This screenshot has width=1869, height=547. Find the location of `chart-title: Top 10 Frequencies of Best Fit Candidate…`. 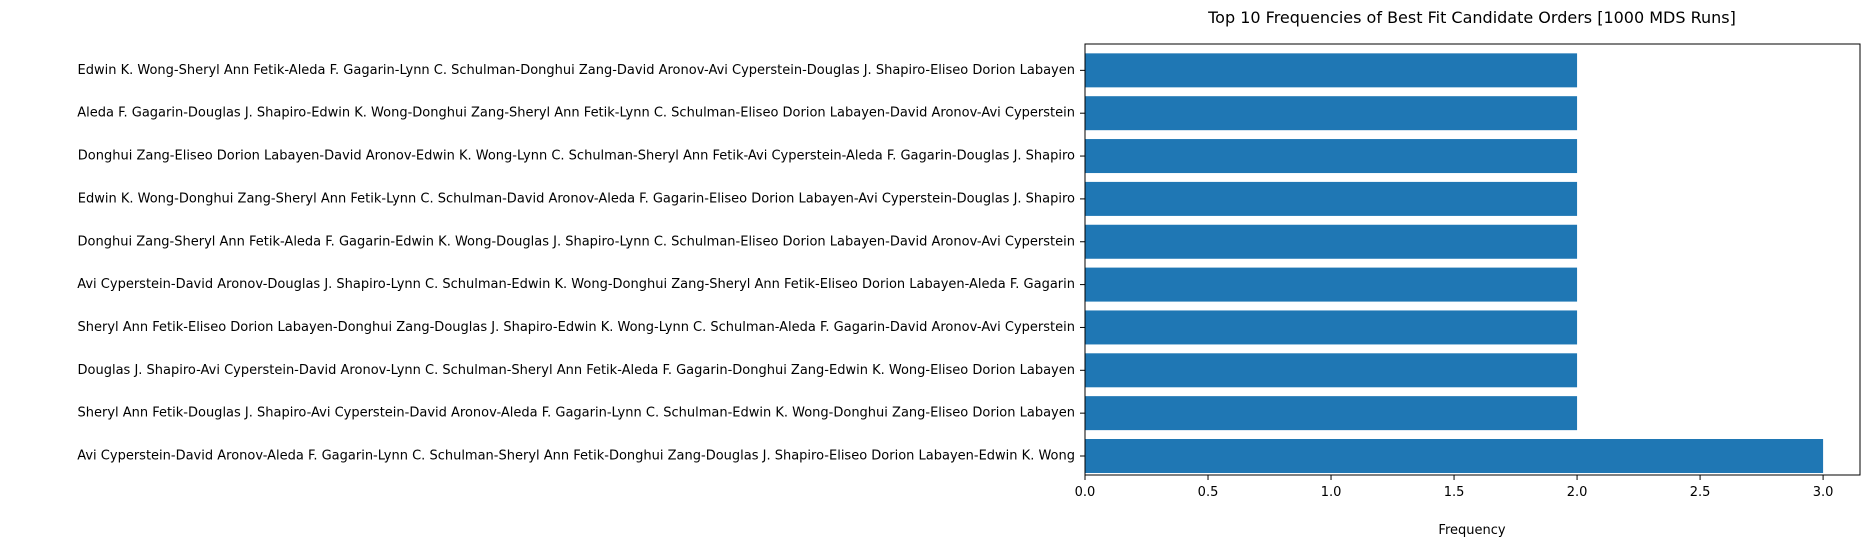

chart-title: Top 10 Frequencies of Best Fit Candidate… is located at coordinates (1471, 17).